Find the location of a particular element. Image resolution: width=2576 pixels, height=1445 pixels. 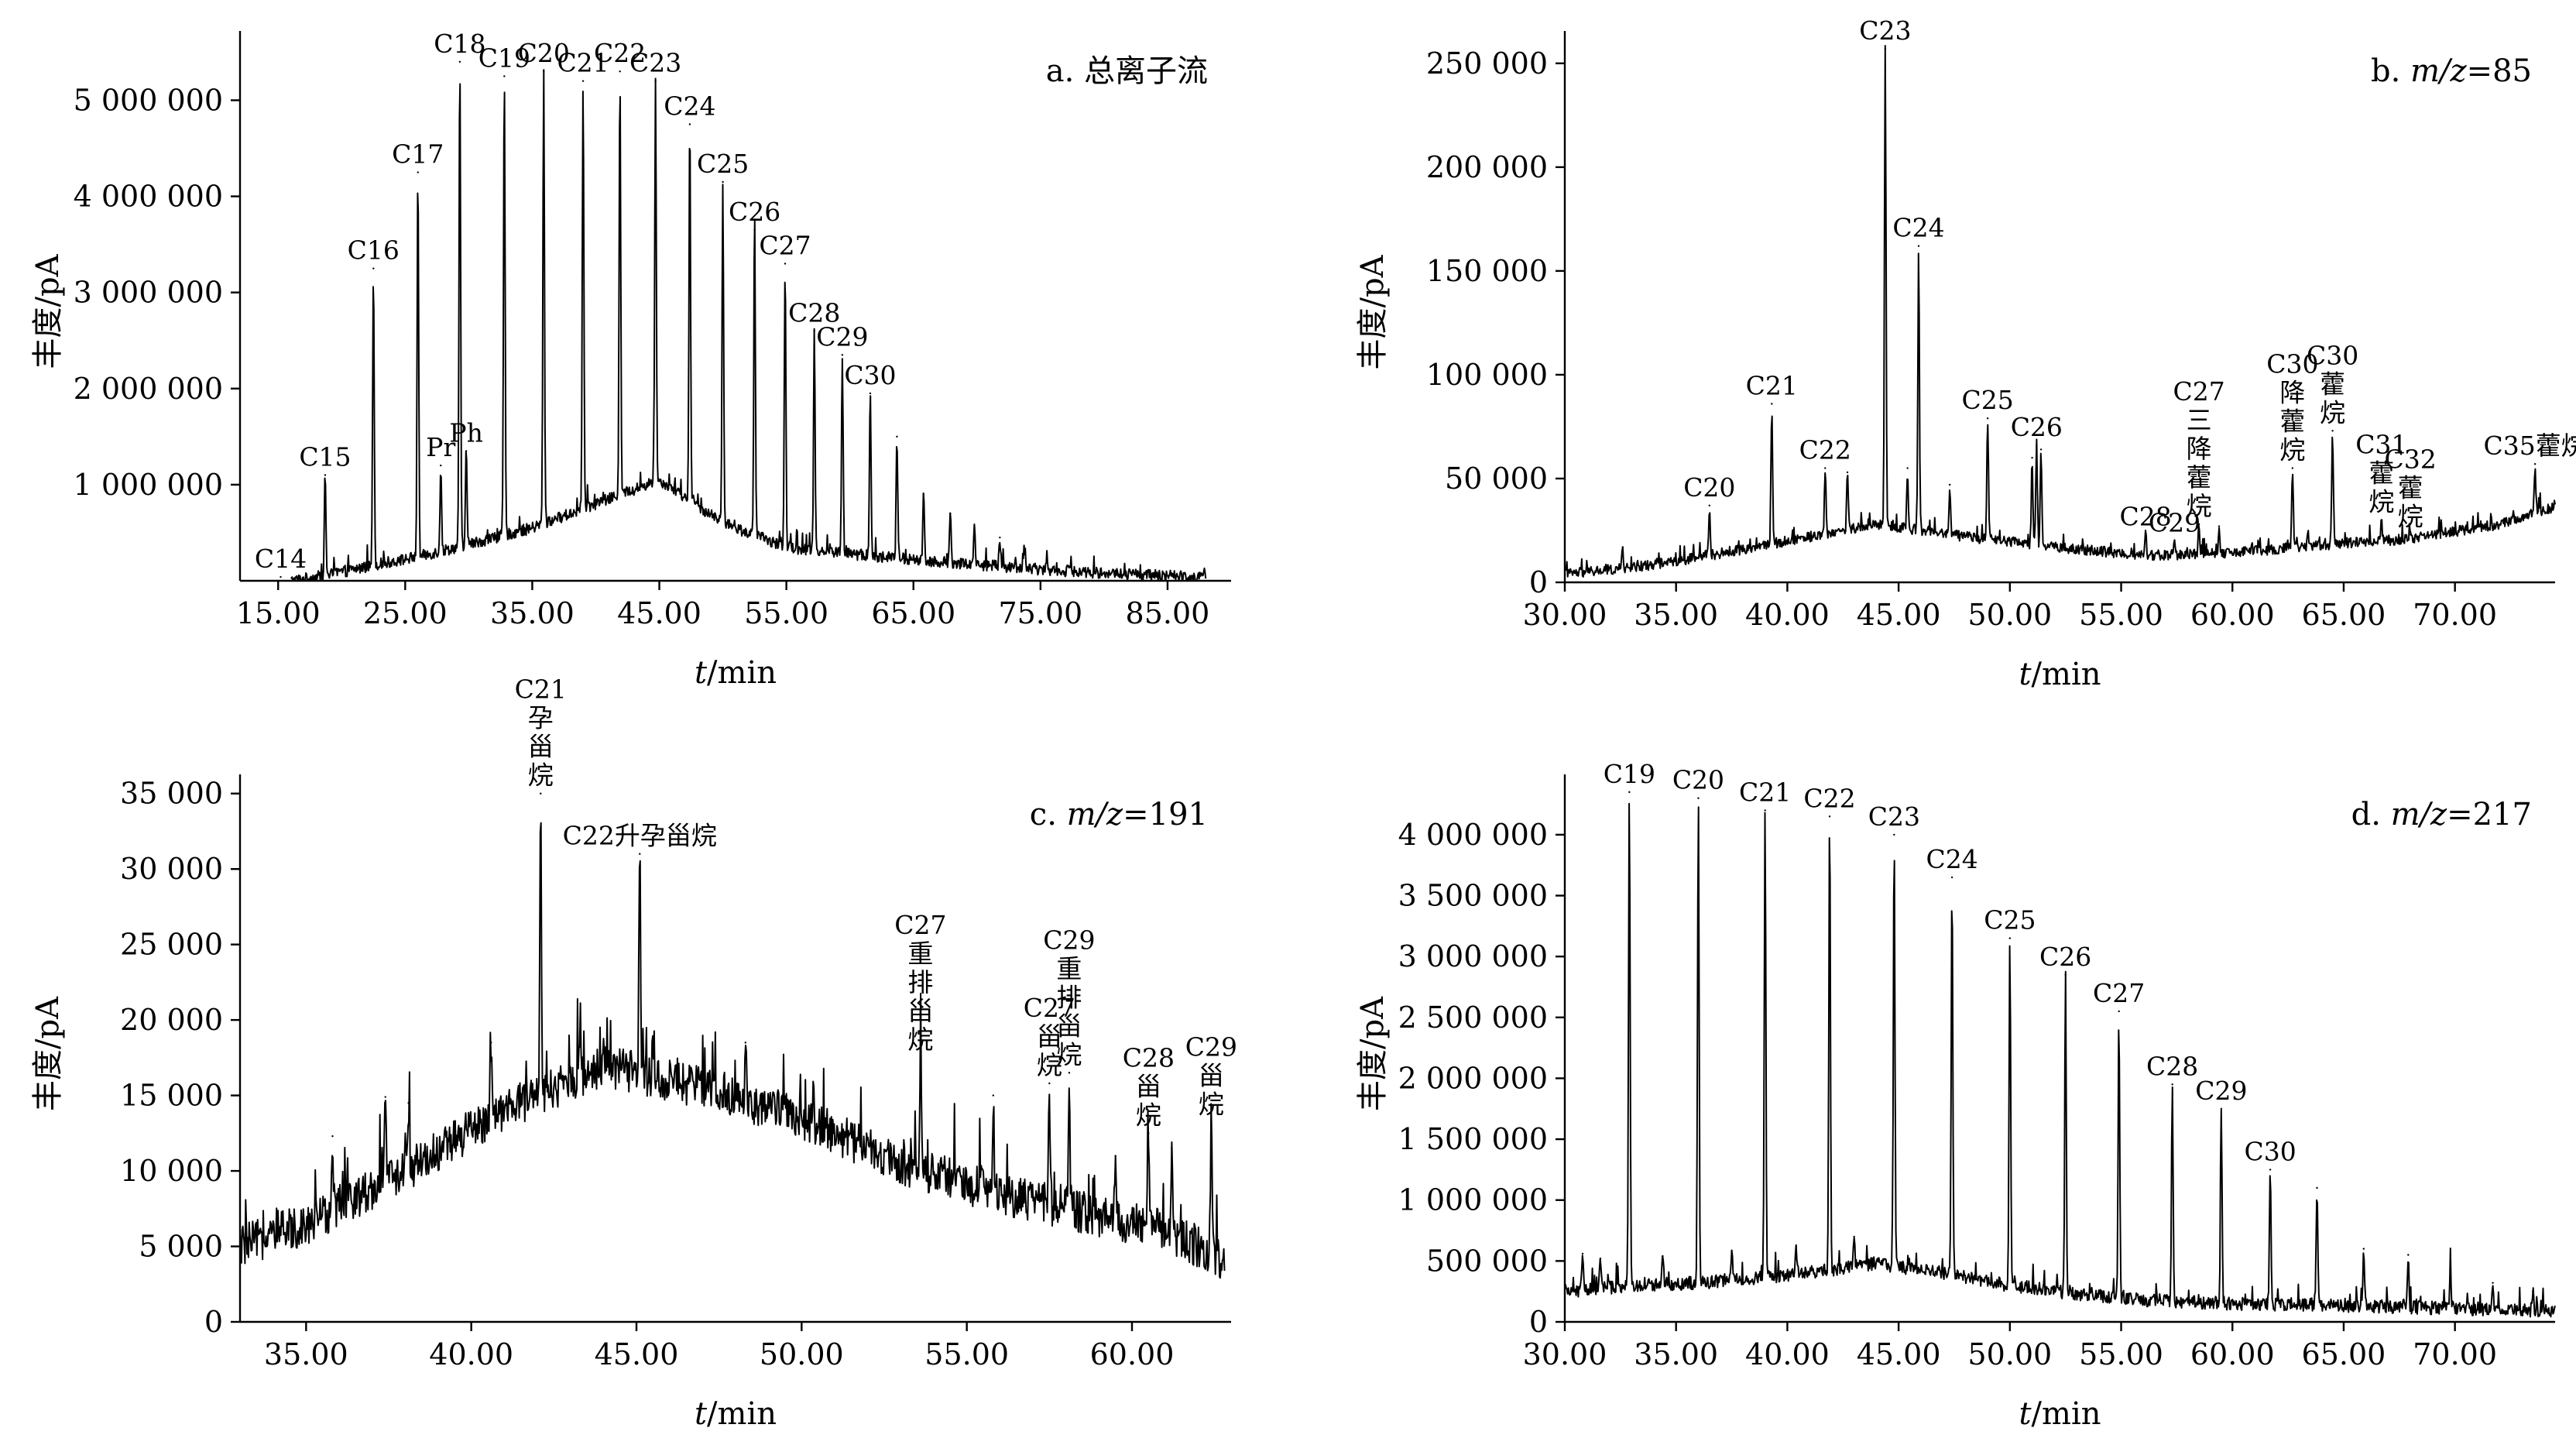

y-tick-label: 0 is located at coordinates (1538, 1322).